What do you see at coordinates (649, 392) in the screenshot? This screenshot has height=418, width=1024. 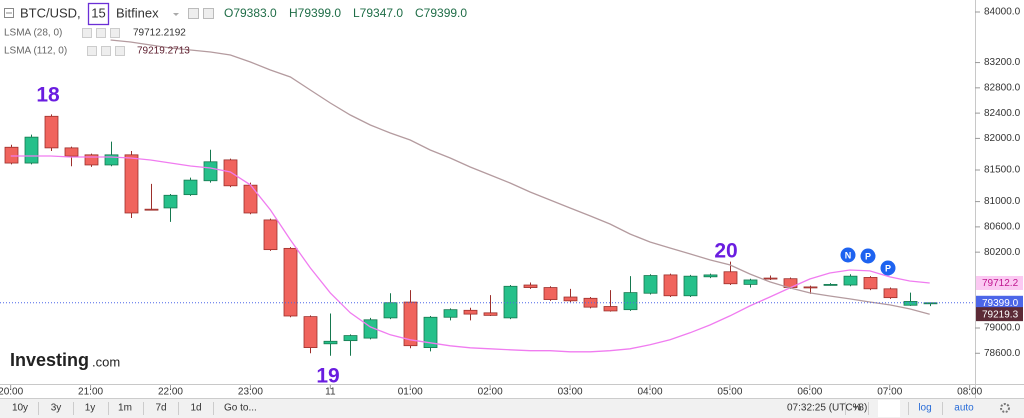 I see `x-tick-label: 04:00` at bounding box center [649, 392].